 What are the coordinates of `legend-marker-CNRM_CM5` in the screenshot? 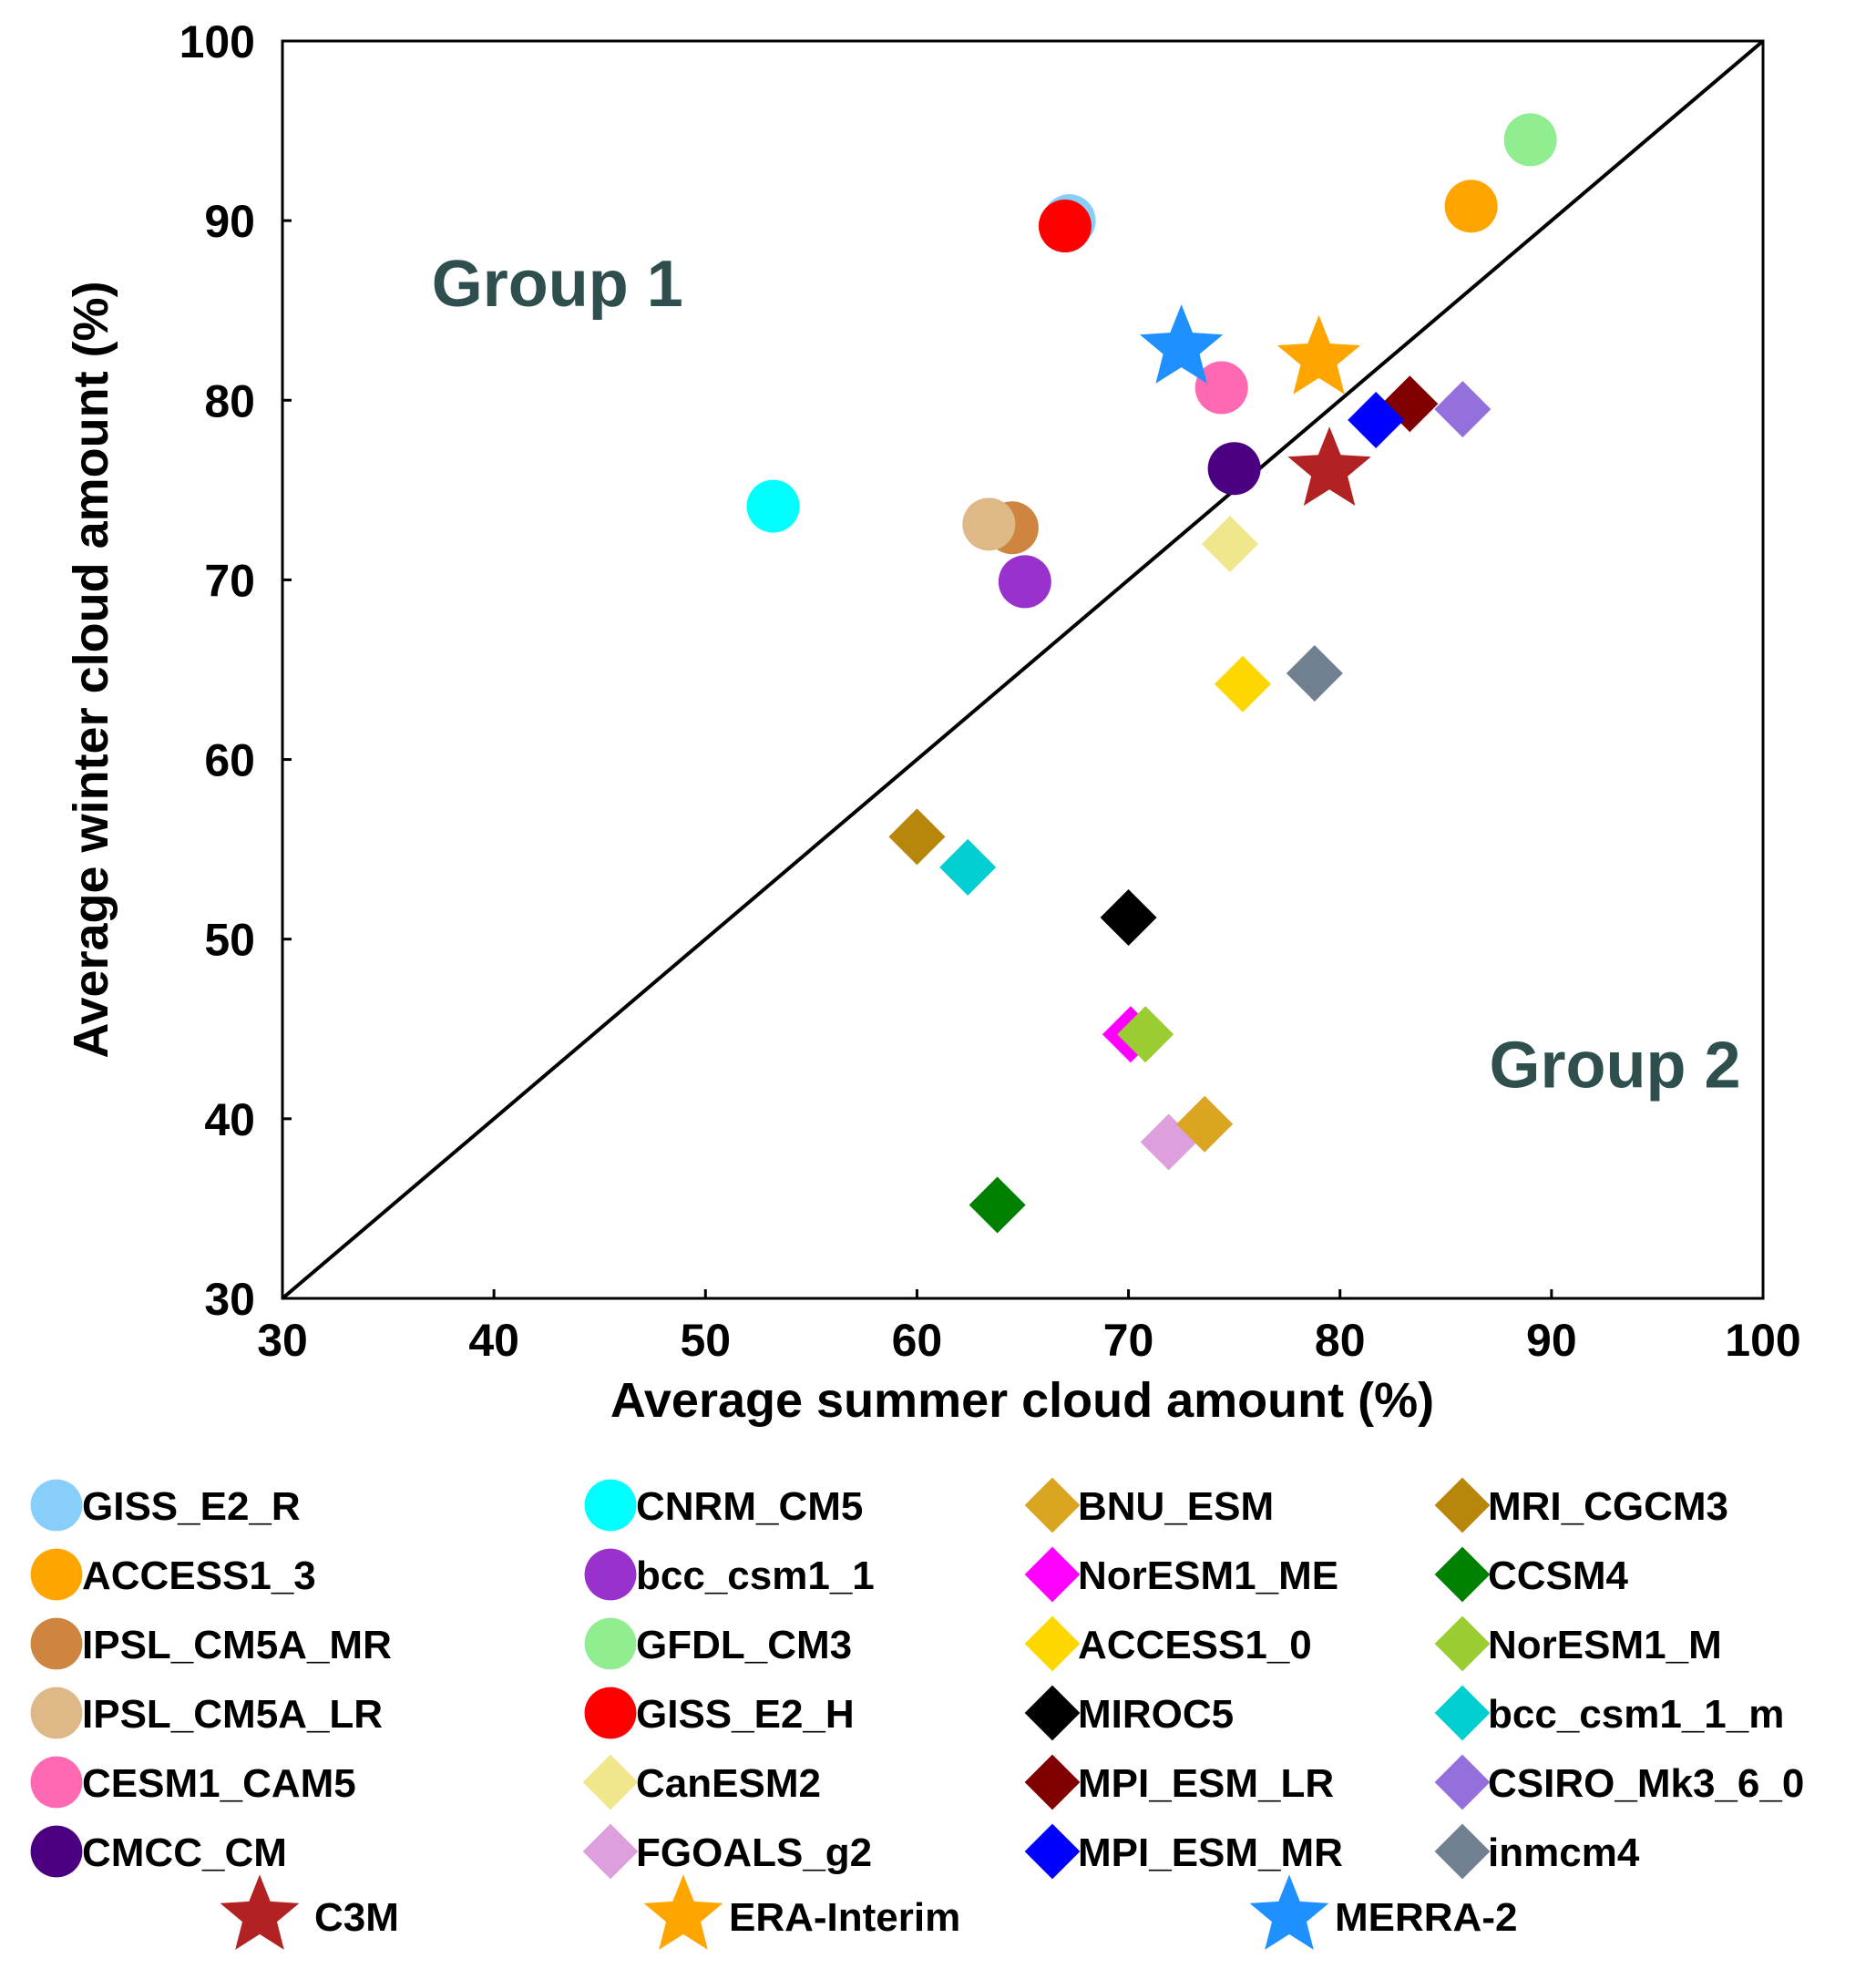 It's located at (610, 1505).